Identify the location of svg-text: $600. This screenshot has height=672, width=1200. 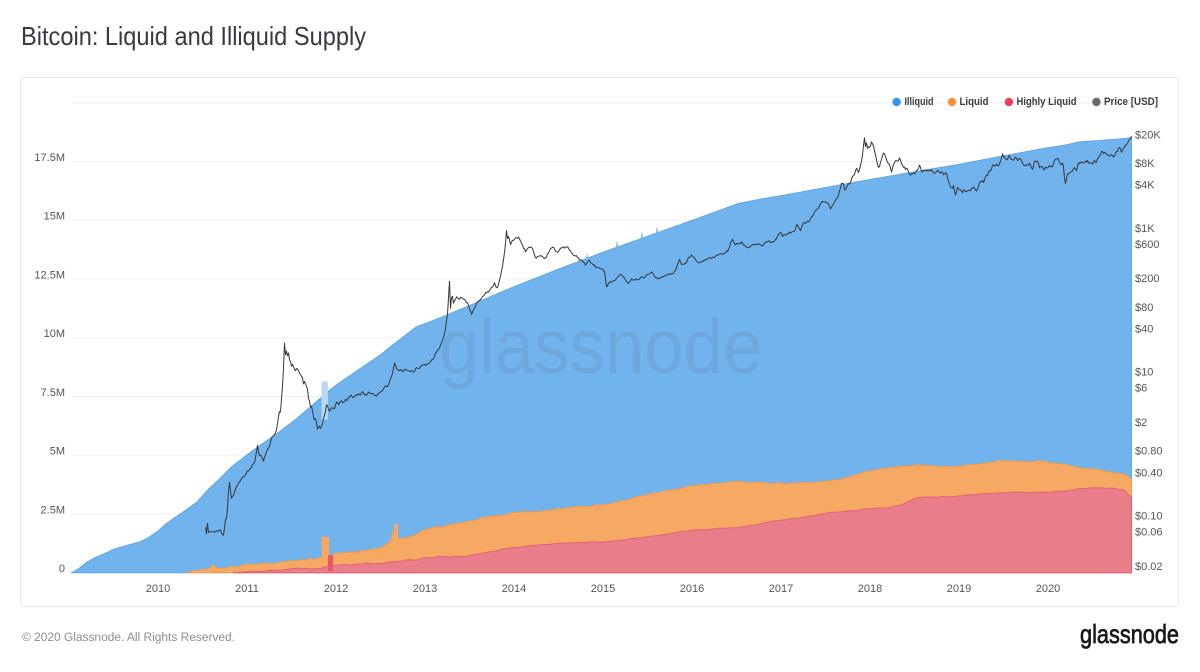
(1147, 245).